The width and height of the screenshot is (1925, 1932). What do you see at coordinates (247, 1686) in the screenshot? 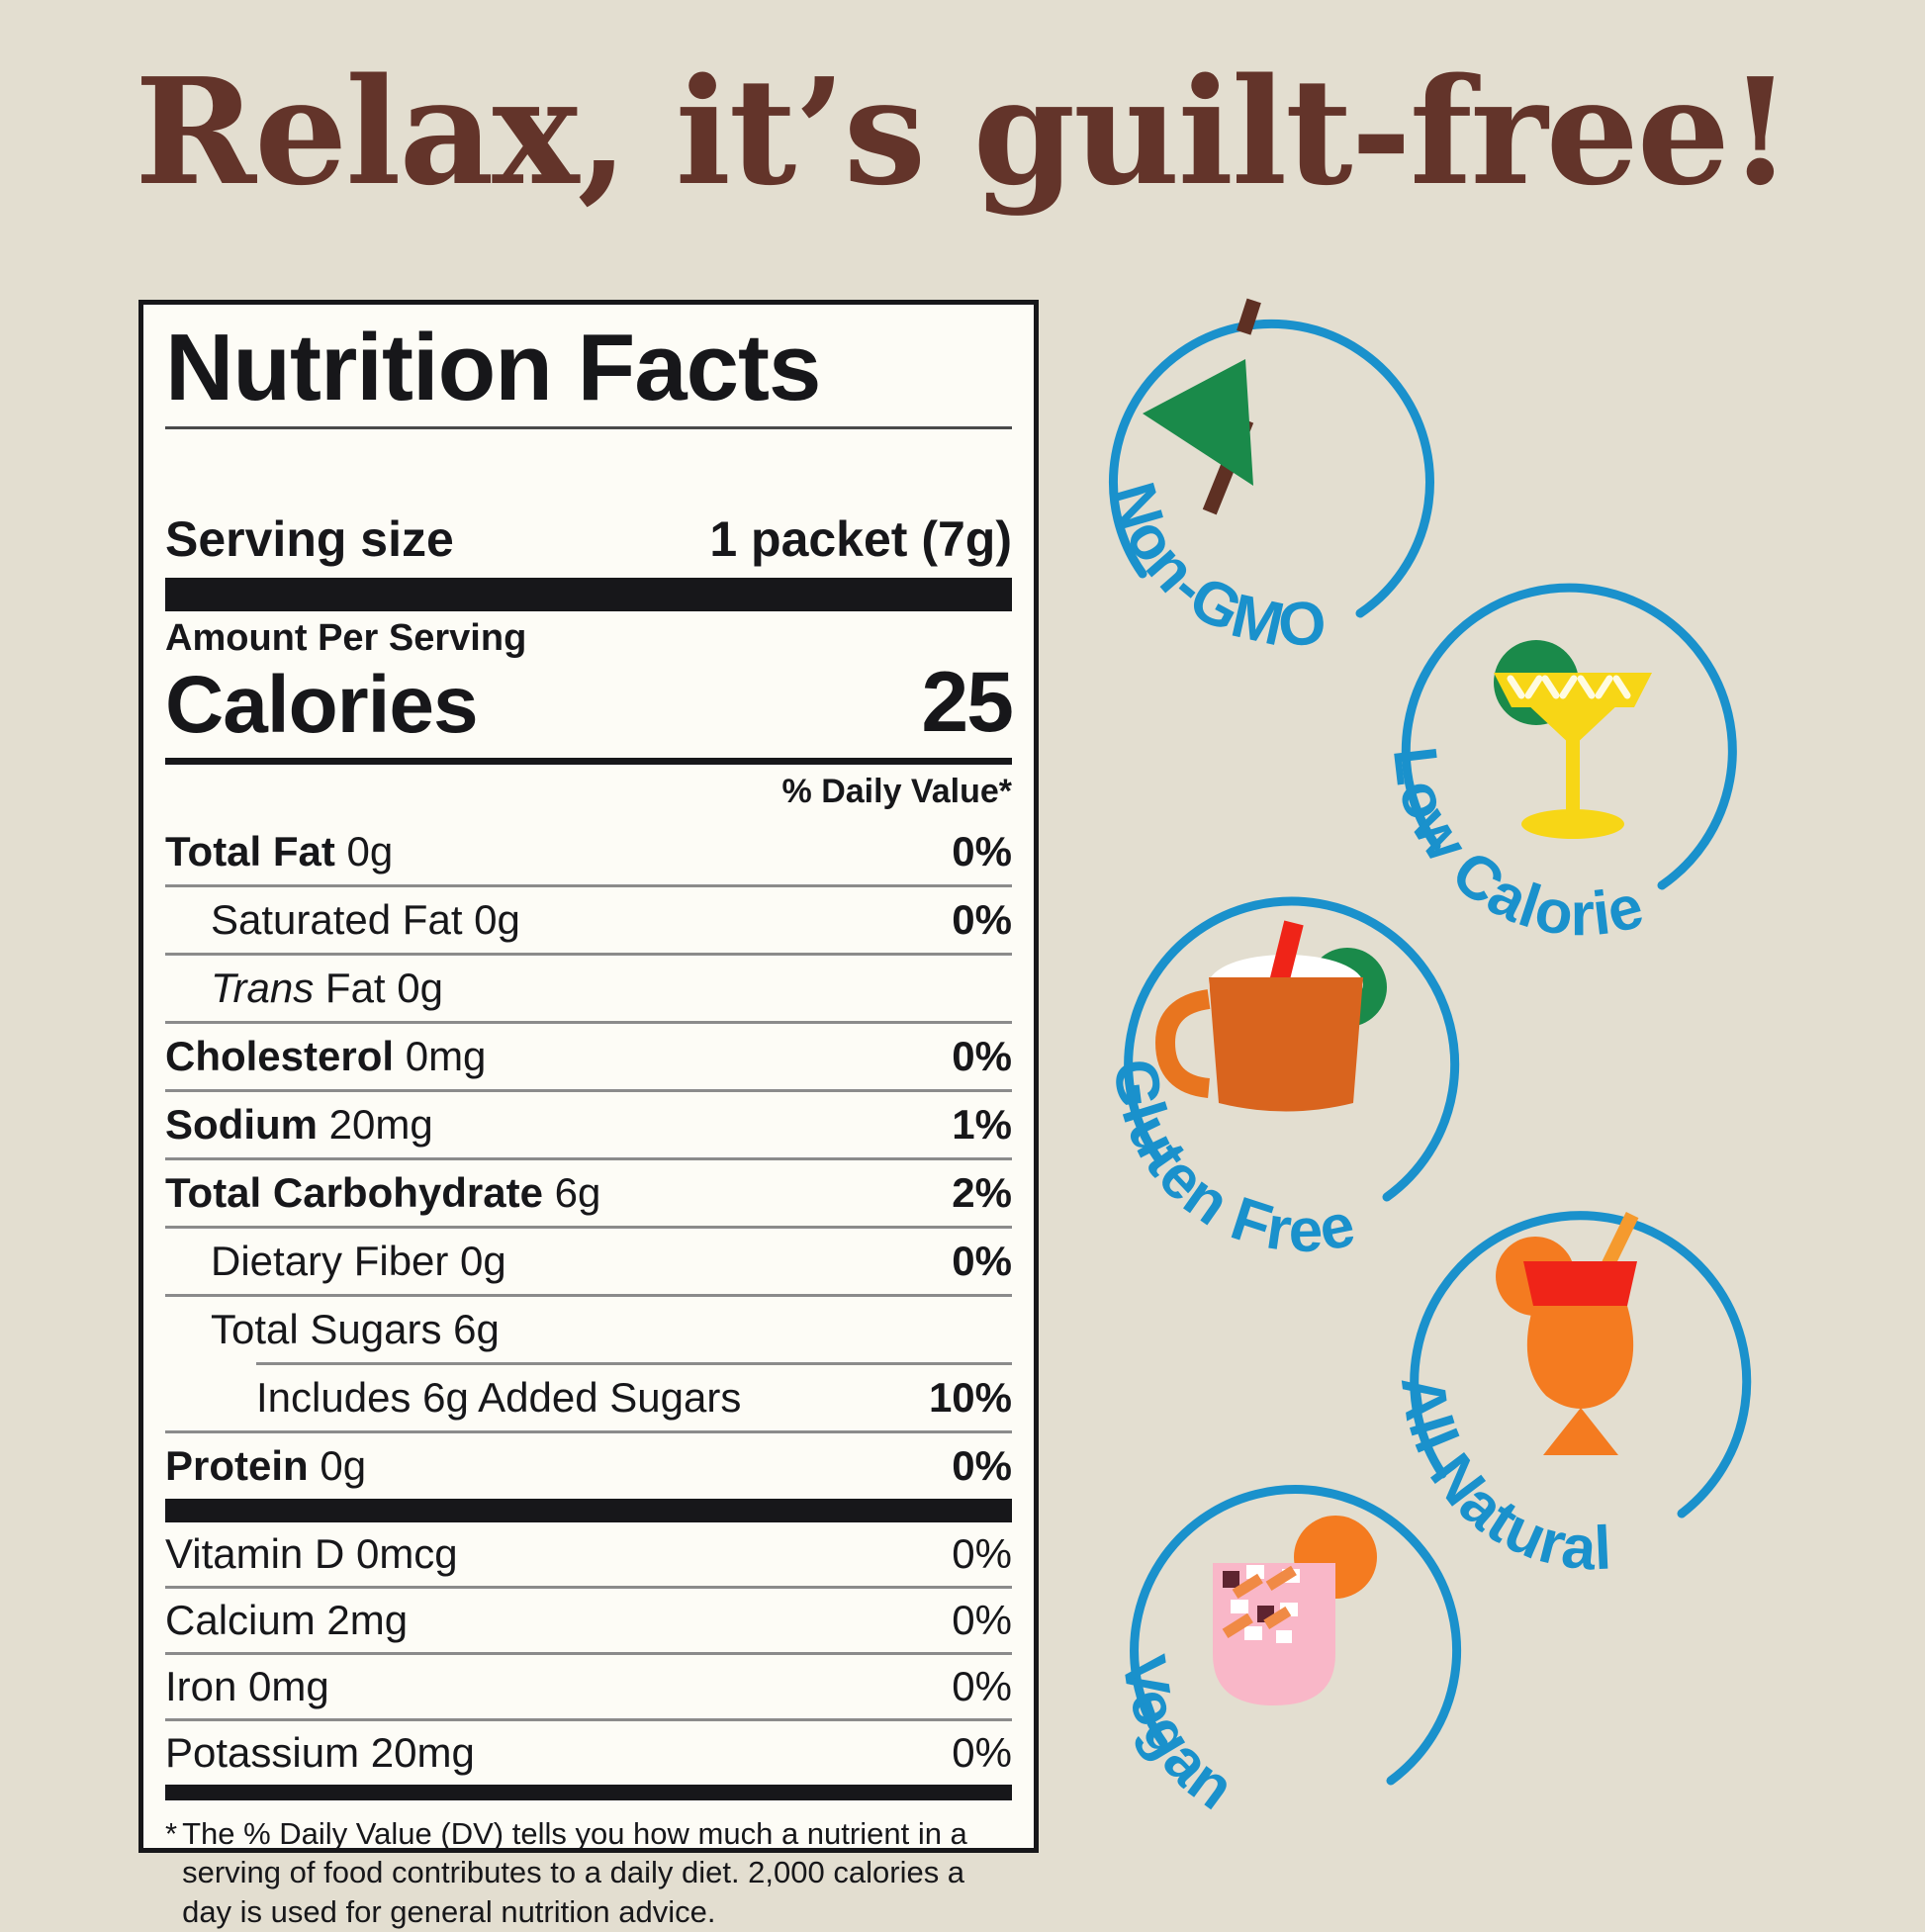
I see `micronutrient-name: Iron 0mg` at bounding box center [247, 1686].